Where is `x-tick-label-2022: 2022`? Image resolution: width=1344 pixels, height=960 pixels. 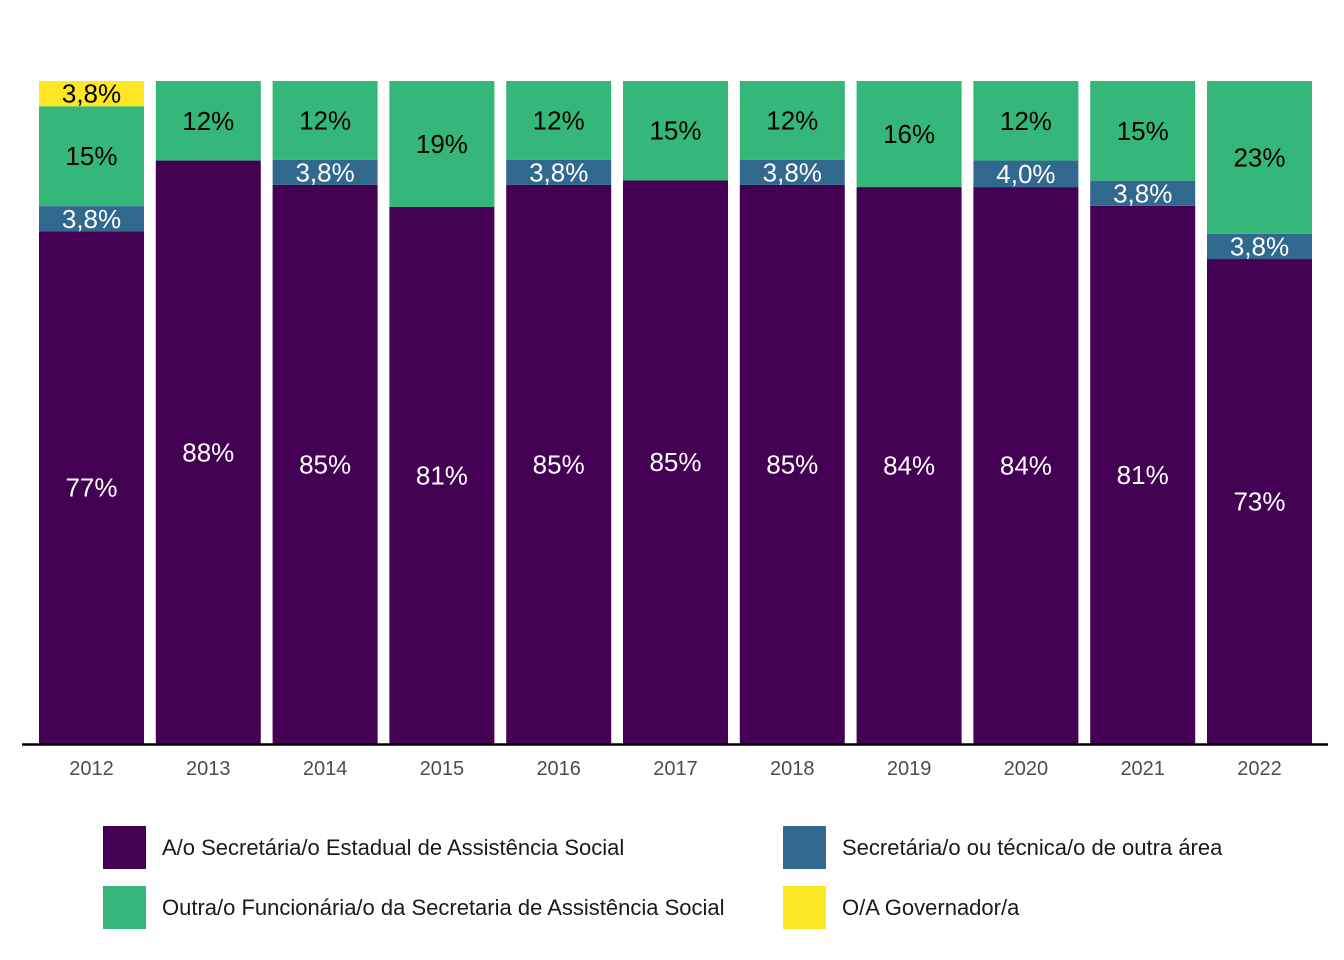
x-tick-label-2022: 2022 is located at coordinates (1259, 769).